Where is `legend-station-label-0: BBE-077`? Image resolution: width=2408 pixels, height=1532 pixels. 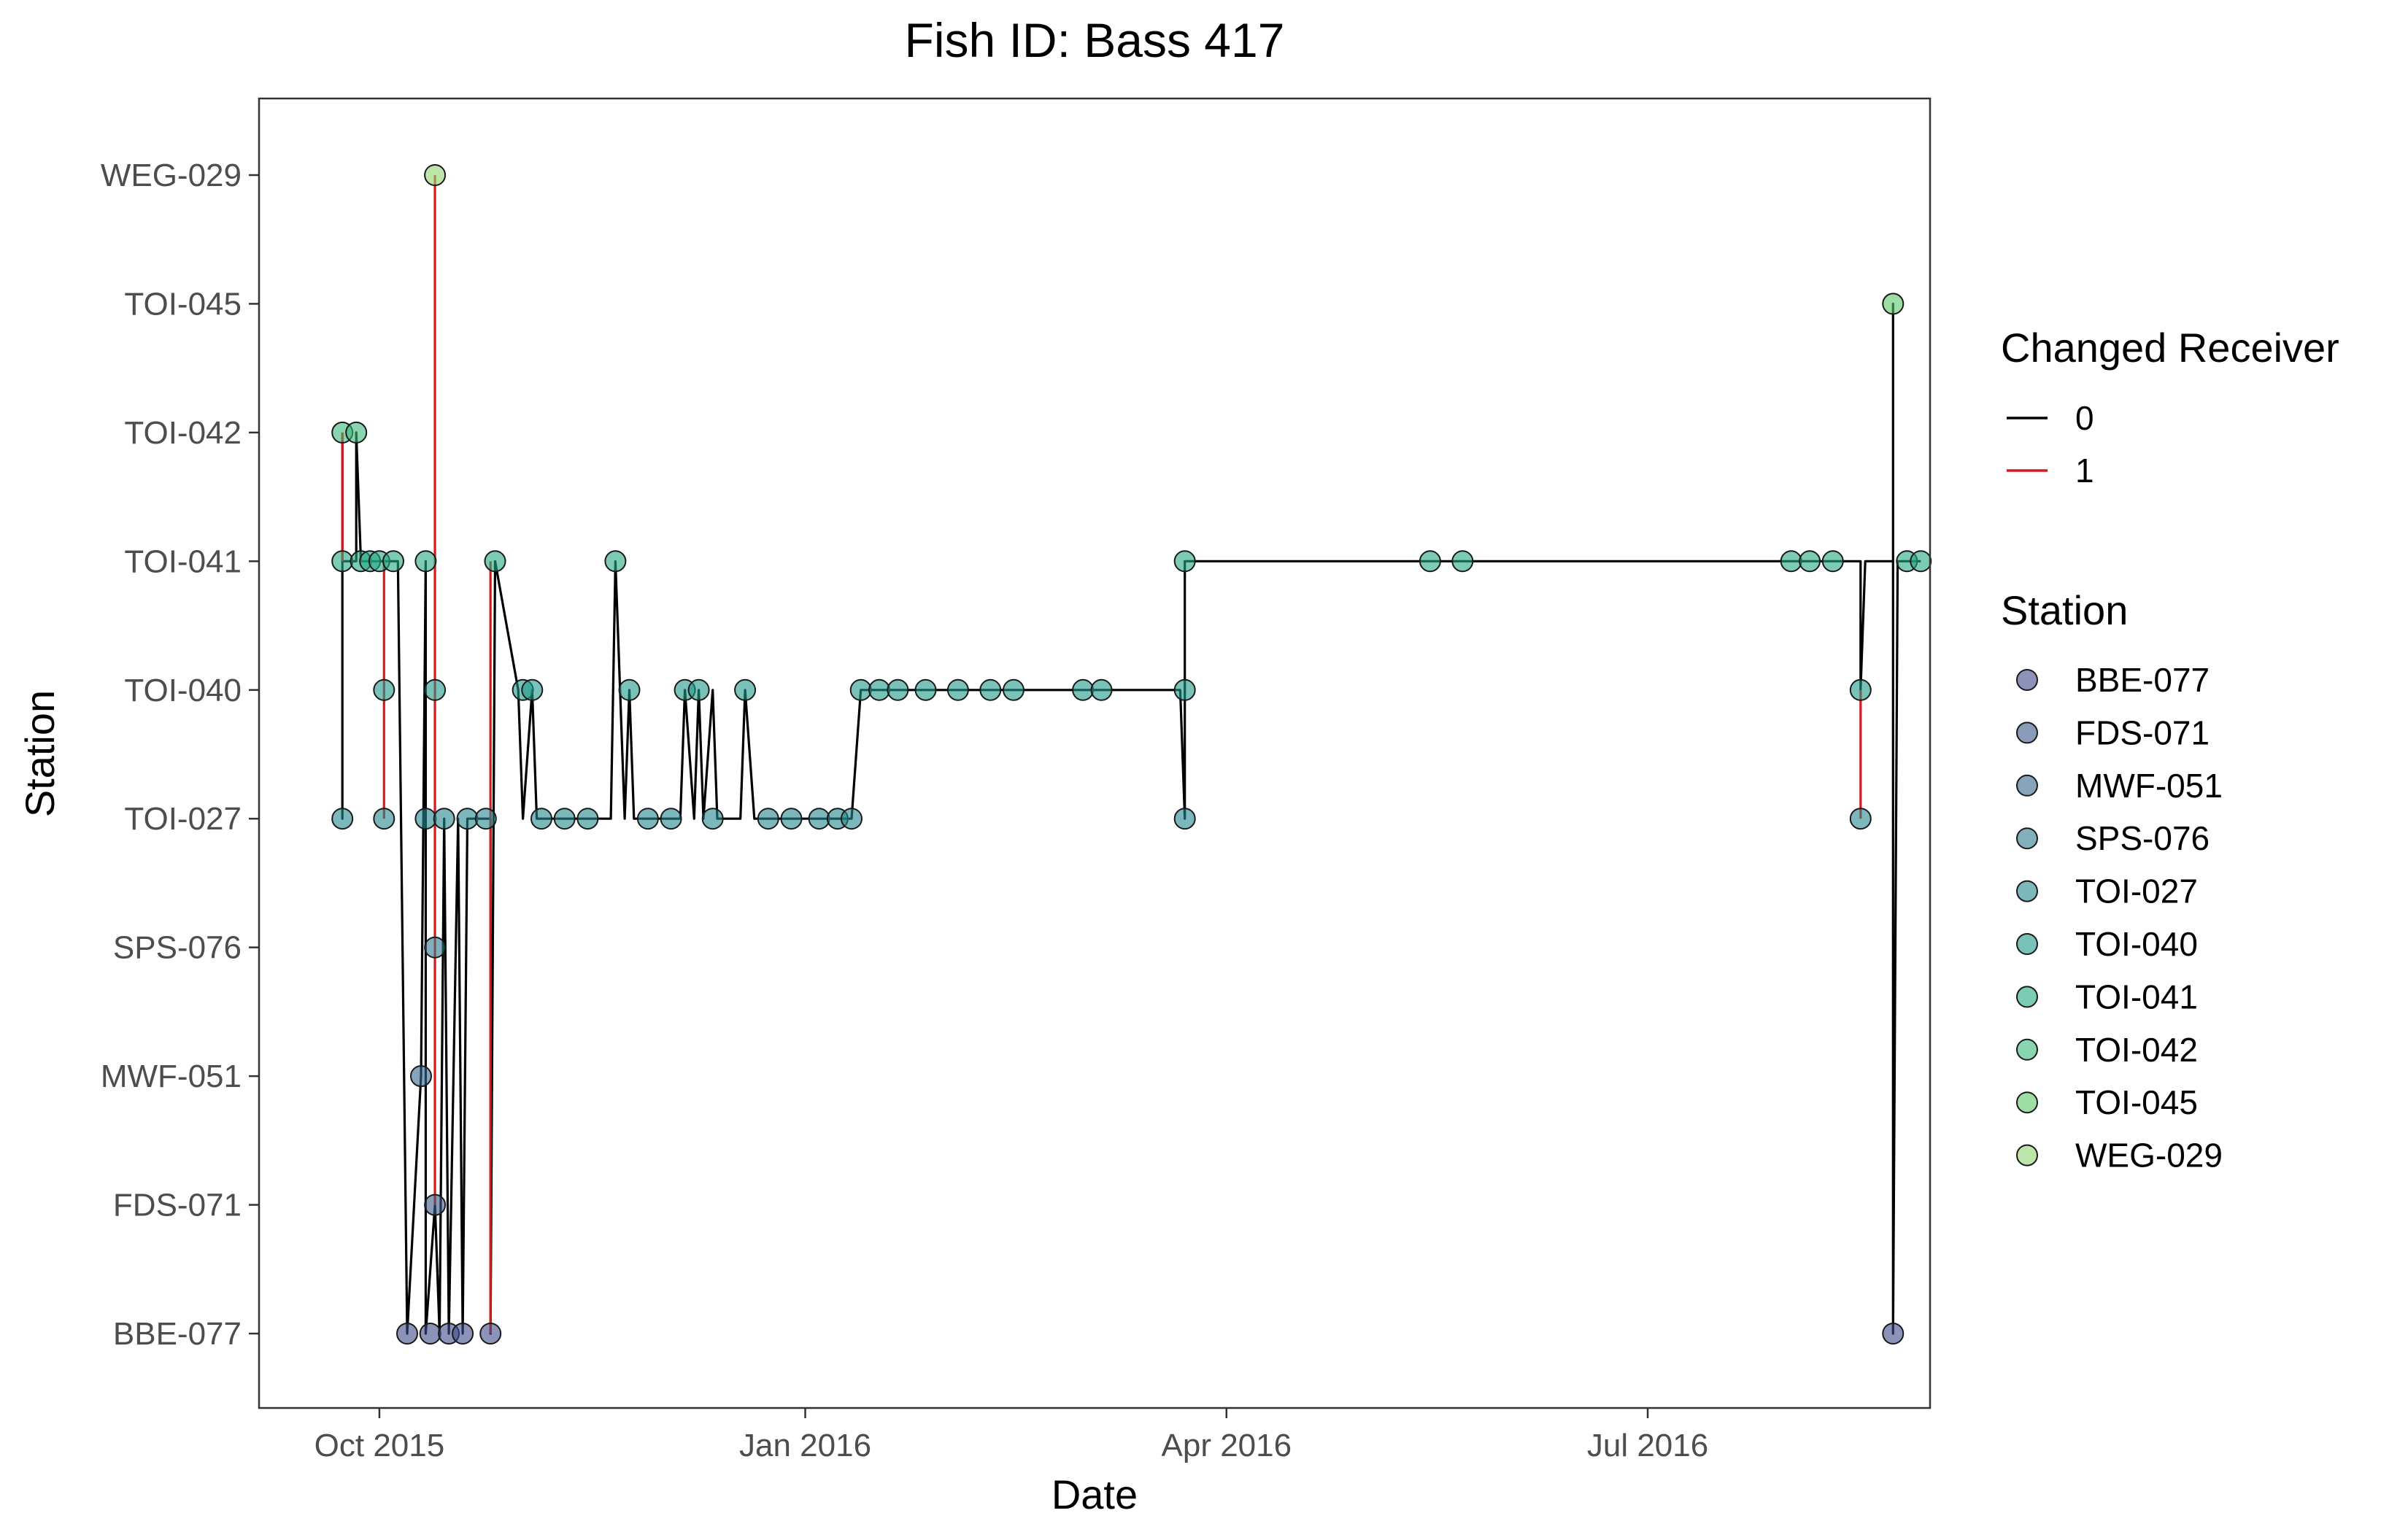
legend-station-label-0: BBE-077 is located at coordinates (2142, 680).